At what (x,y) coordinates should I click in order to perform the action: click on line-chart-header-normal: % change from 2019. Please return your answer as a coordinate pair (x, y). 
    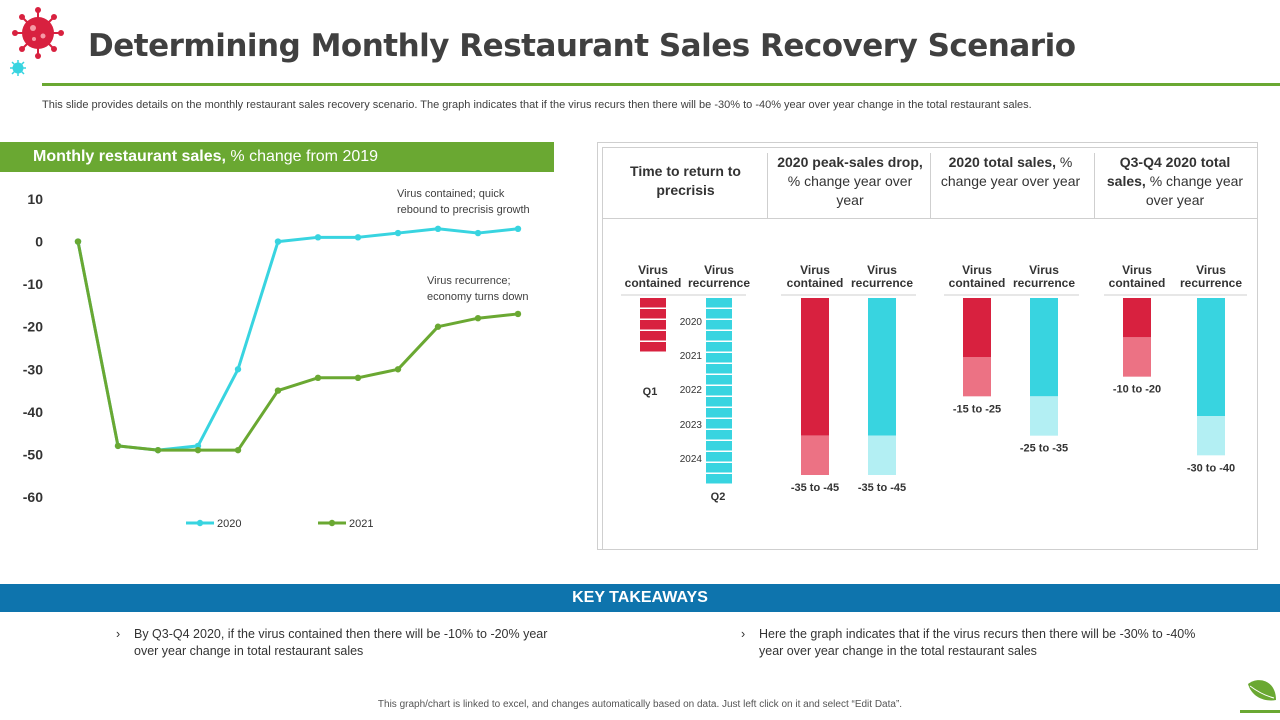
    Looking at the image, I should click on (302, 156).